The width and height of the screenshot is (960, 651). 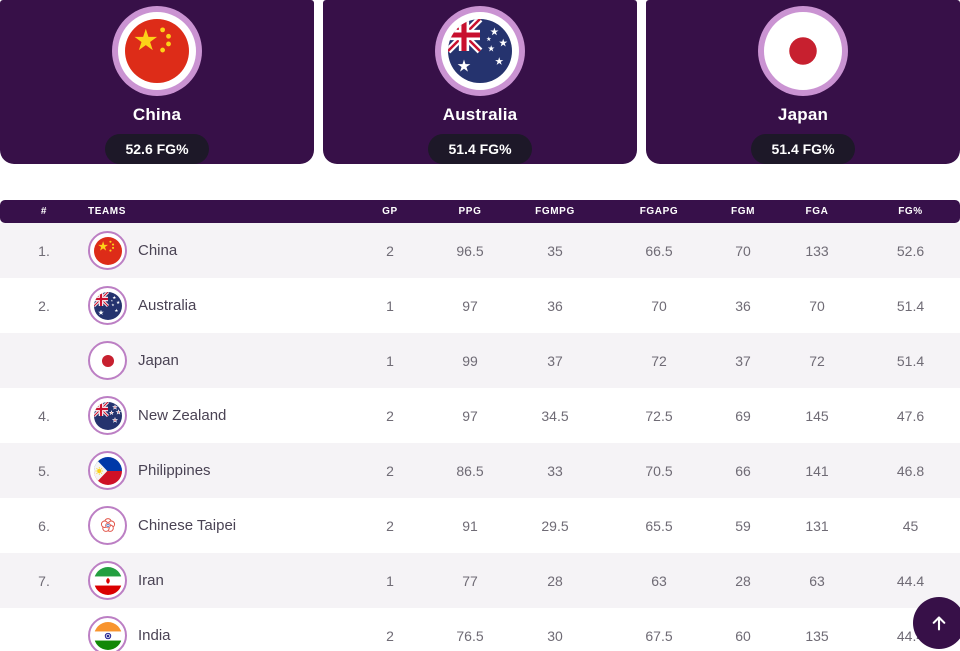 I want to click on stat-cell: 28, so click(x=555, y=580).